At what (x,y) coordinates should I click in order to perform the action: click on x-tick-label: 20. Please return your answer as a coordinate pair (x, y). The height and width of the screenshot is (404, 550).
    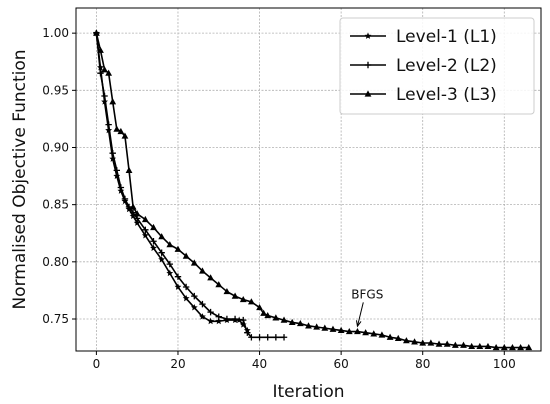
    Looking at the image, I should click on (177, 364).